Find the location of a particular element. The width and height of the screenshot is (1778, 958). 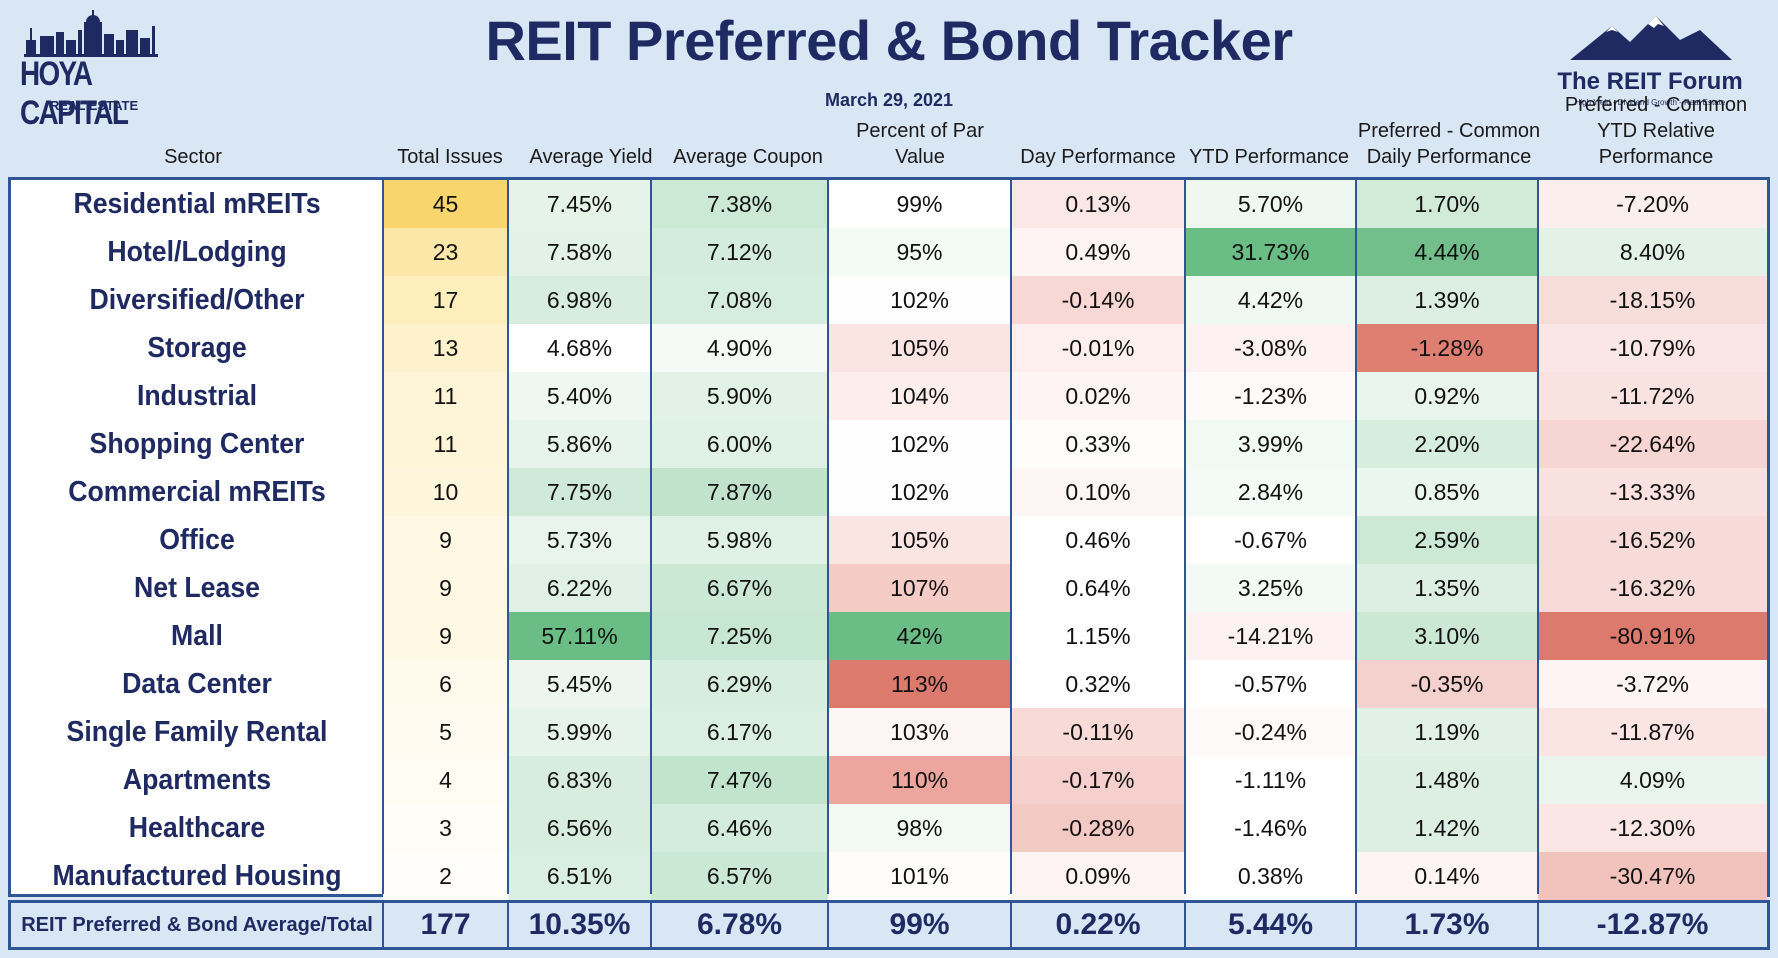

sector-name: Residential mREITs is located at coordinates (197, 203).